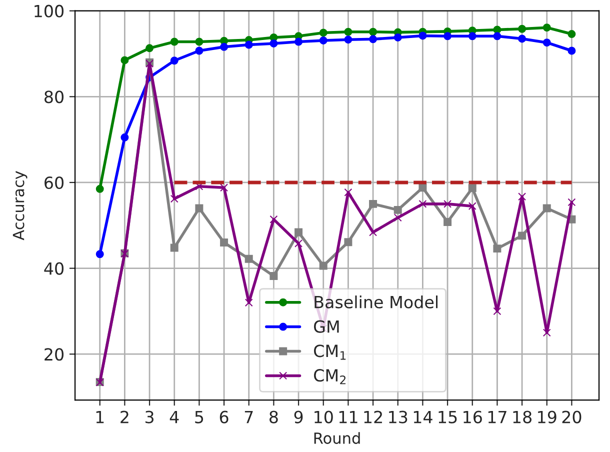 Image resolution: width=610 pixels, height=452 pixels. Describe the element at coordinates (54, 354) in the screenshot. I see `y-tick-label: 20` at that location.